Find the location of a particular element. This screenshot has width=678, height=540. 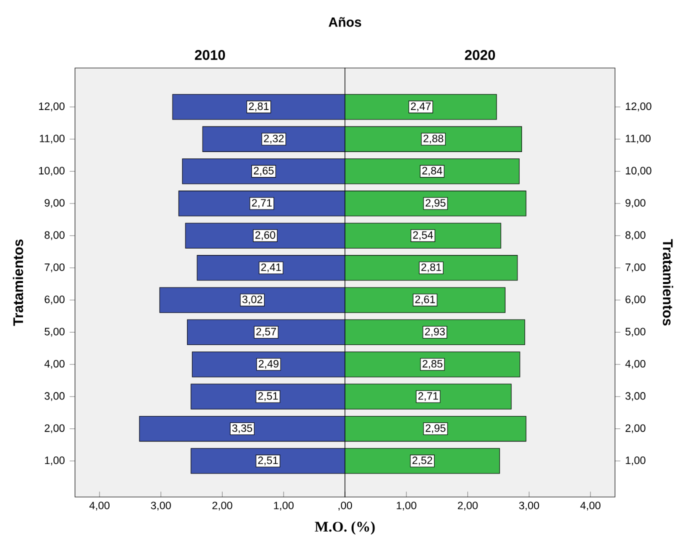

data-label: 2,65 is located at coordinates (264, 171).